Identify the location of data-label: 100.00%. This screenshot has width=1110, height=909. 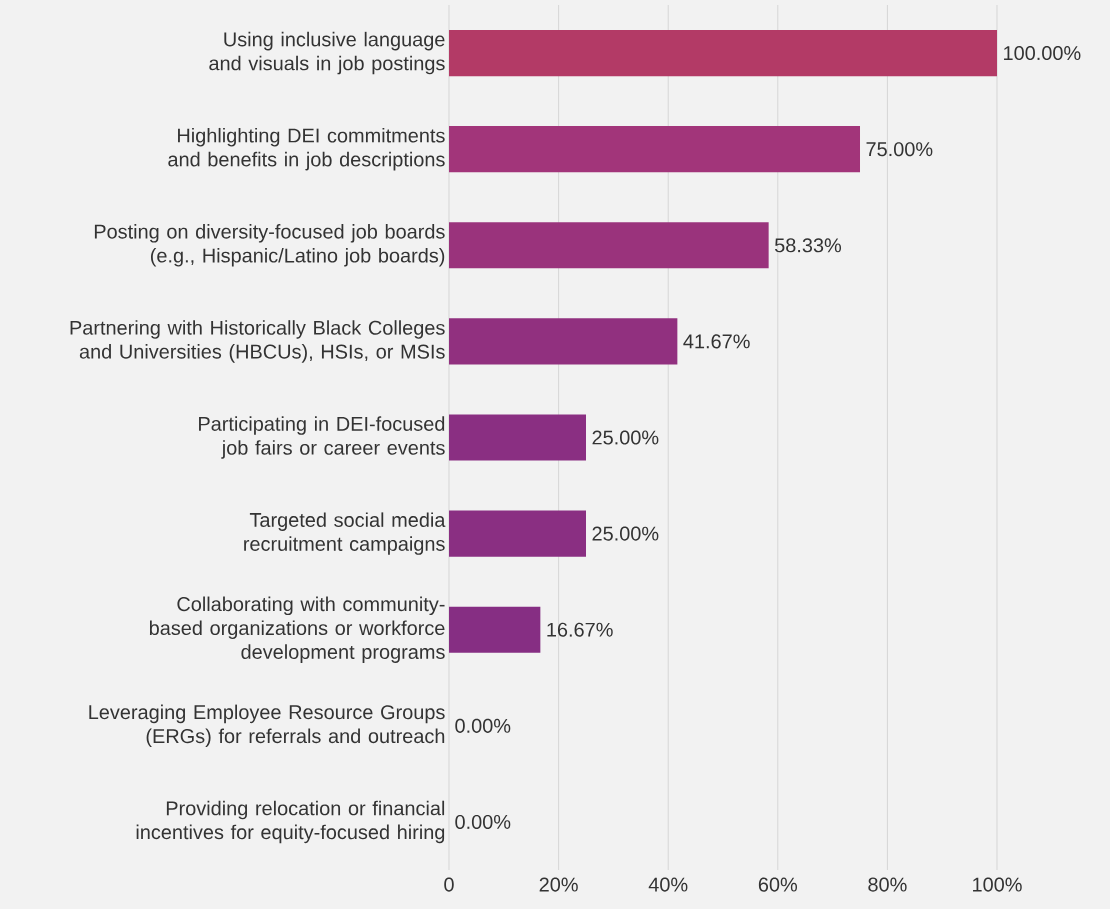
(1042, 53).